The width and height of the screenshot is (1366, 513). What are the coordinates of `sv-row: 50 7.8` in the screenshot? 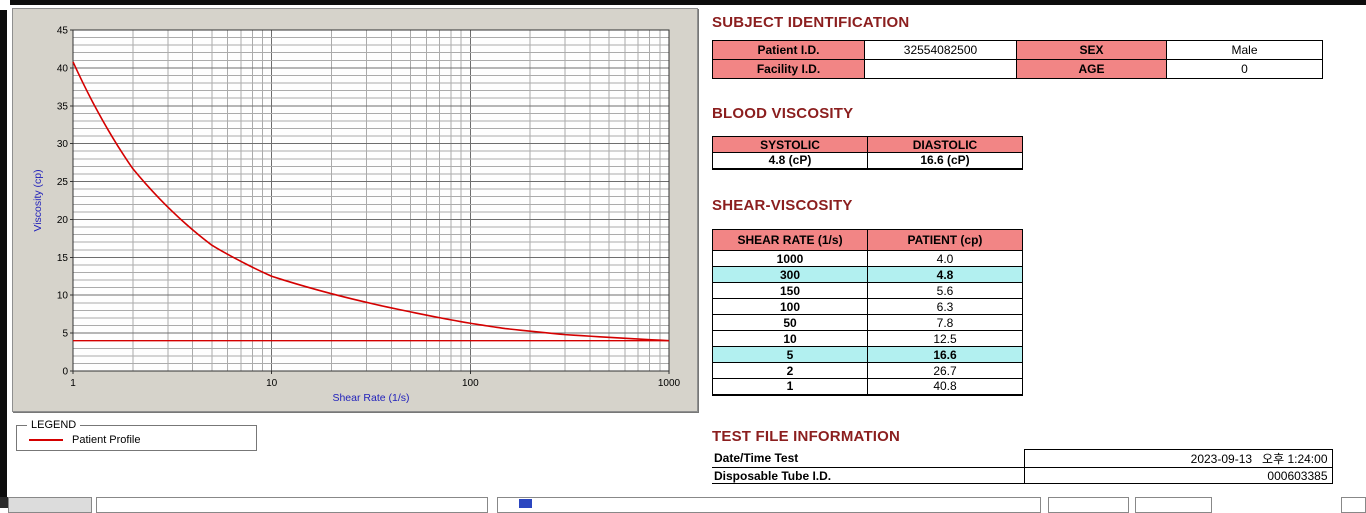 It's located at (867, 322).